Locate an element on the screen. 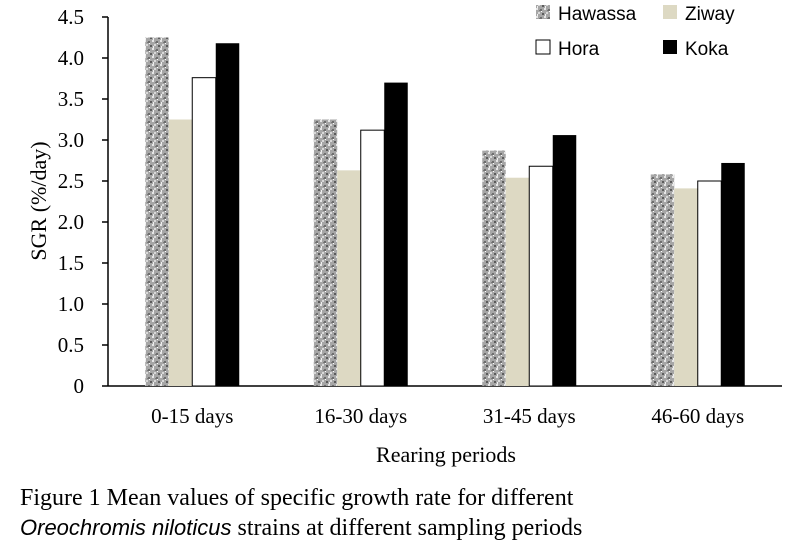  x-tick-label: 46-60 days is located at coordinates (697, 416).